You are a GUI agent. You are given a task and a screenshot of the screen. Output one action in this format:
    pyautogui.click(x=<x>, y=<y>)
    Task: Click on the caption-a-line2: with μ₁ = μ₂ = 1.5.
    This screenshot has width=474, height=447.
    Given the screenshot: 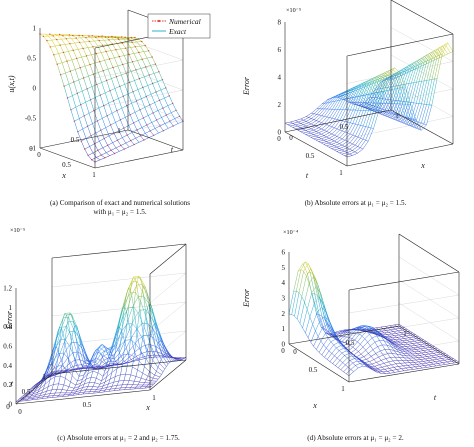 What is the action you would take?
    pyautogui.click(x=120, y=212)
    